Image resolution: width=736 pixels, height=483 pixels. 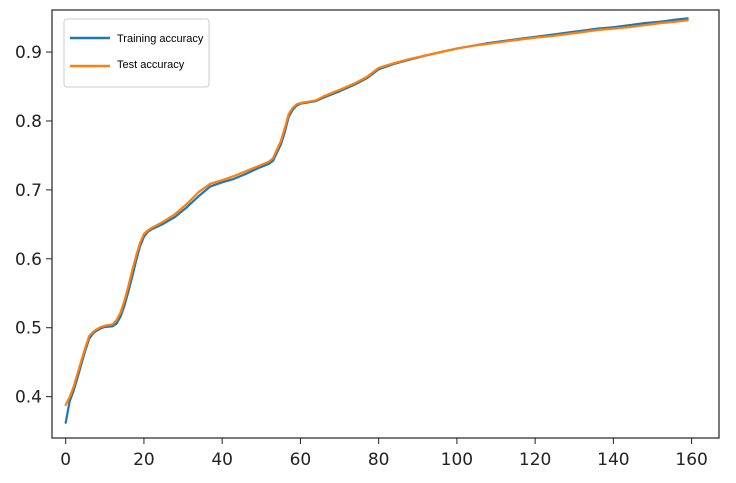 I want to click on x-tick-label: 0, so click(x=65, y=460).